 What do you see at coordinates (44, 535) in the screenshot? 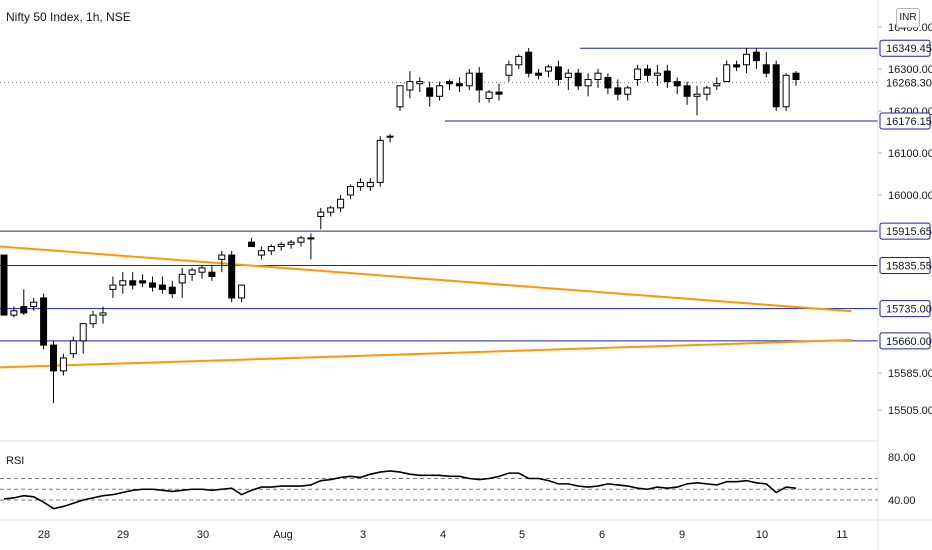
I see `time-label: 28` at bounding box center [44, 535].